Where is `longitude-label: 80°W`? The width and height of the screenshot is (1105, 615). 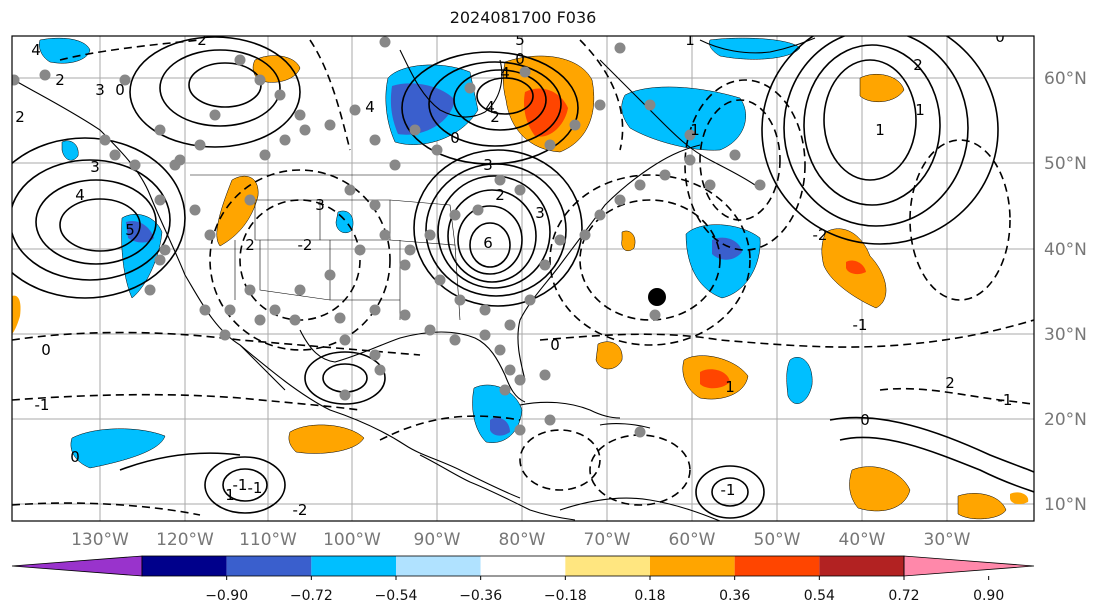 longitude-label: 80°W is located at coordinates (522, 540).